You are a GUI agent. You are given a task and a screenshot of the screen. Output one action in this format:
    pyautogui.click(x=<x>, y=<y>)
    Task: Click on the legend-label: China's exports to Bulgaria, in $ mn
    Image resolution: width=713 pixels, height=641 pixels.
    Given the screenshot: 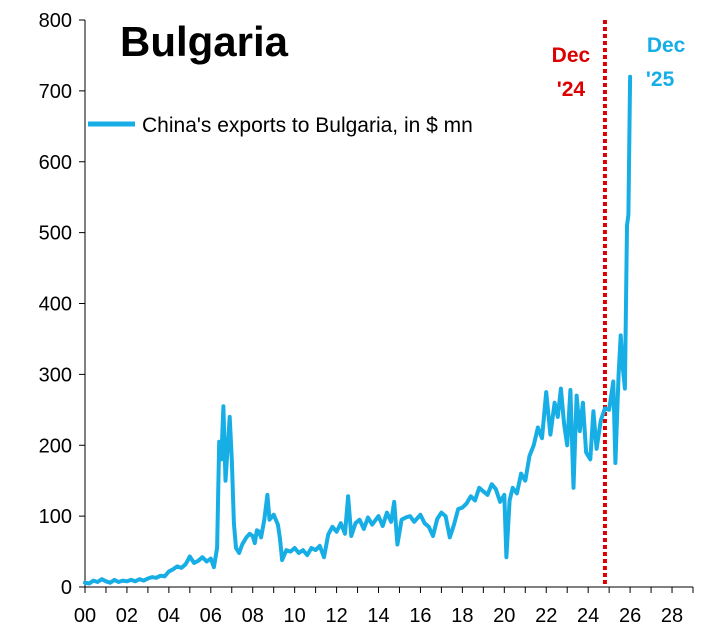 What is the action you would take?
    pyautogui.click(x=307, y=125)
    